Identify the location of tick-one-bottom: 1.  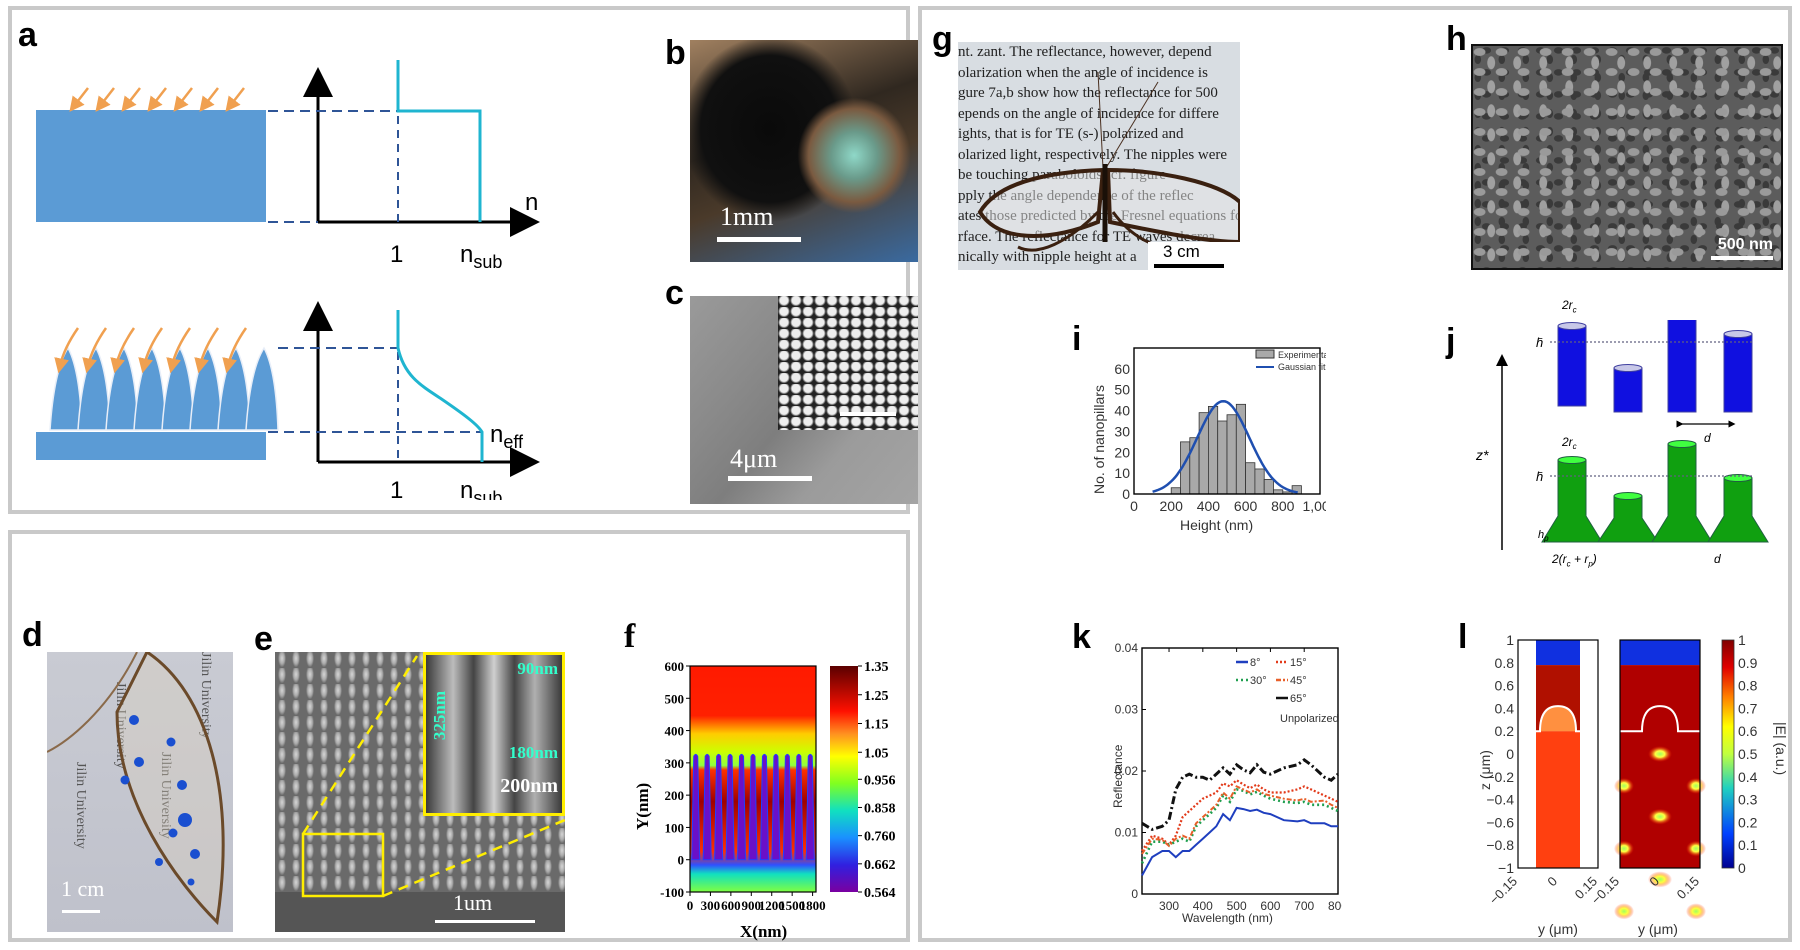
(396, 488).